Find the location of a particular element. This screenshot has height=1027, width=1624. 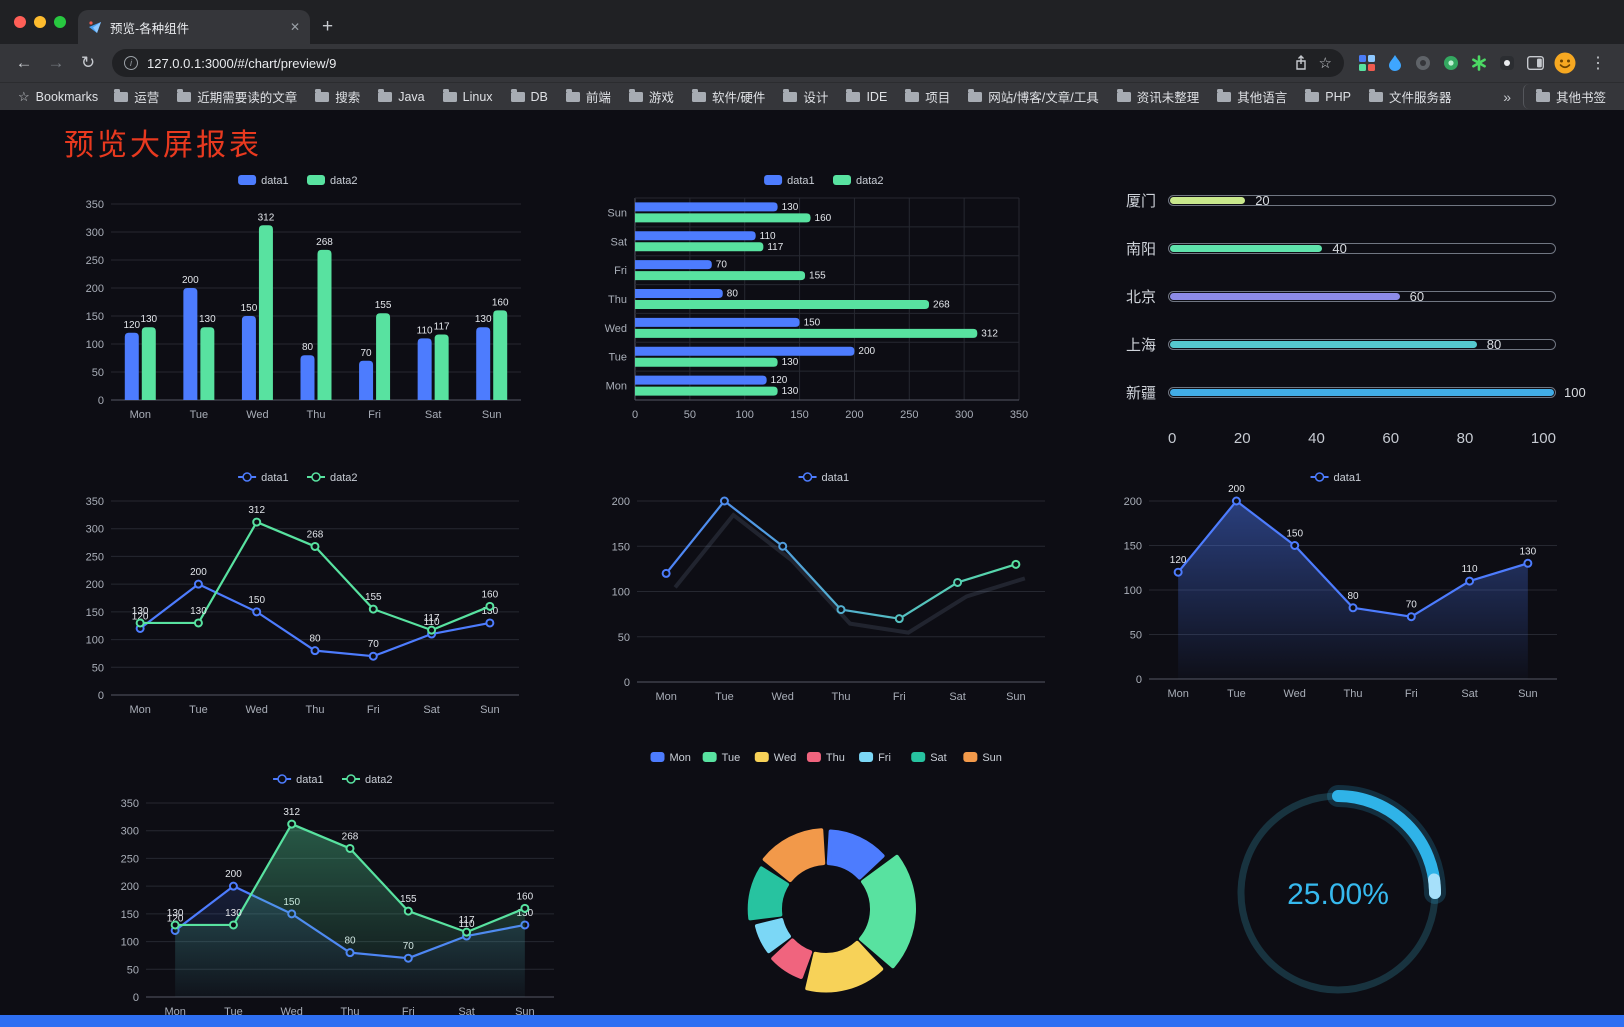

bookmark-label: 资讯未整理 is located at coordinates (1168, 98).